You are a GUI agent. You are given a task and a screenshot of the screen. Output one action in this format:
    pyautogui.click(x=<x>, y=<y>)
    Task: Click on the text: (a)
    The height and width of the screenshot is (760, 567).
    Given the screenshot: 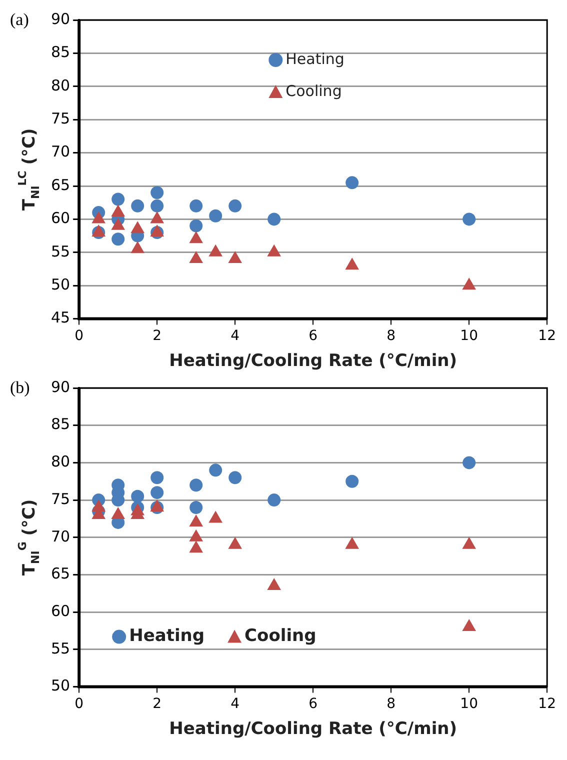 What is the action you would take?
    pyautogui.click(x=19, y=19)
    